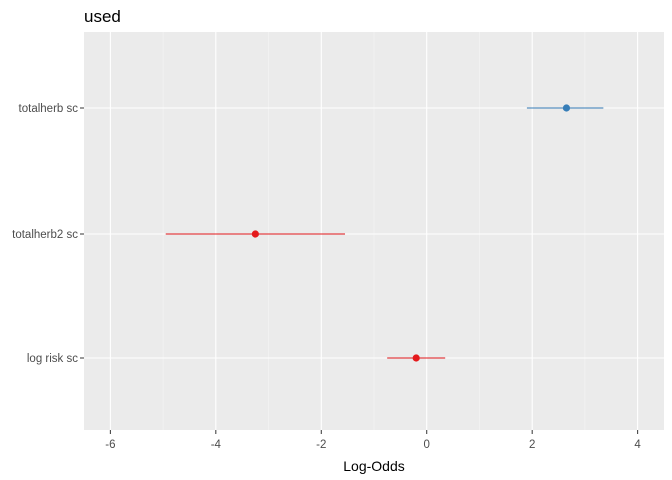  I want to click on y-tick-label: totalherb2 sc, so click(45, 235).